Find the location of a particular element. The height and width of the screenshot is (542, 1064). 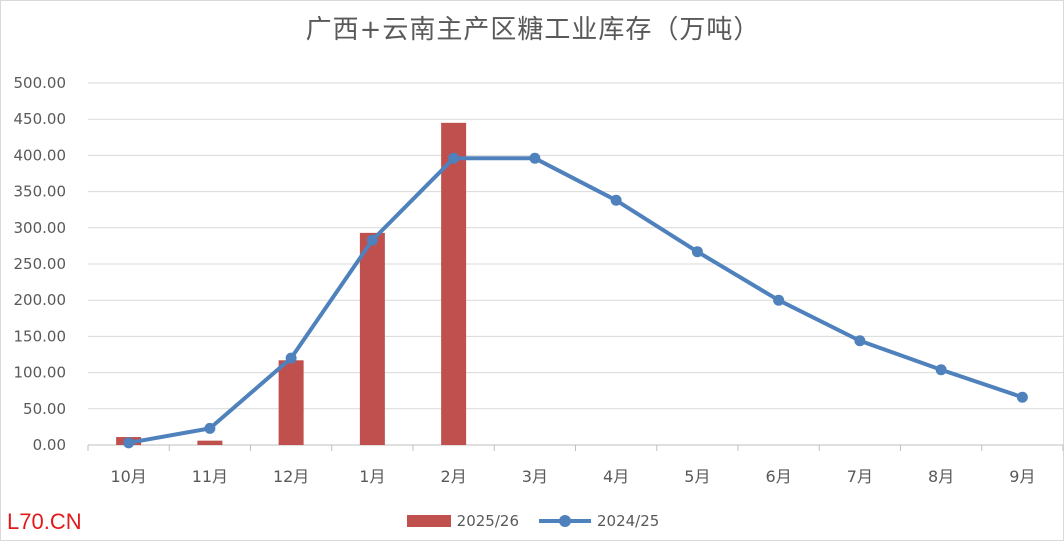

y-tick-label: 150.00 is located at coordinates (40, 336).